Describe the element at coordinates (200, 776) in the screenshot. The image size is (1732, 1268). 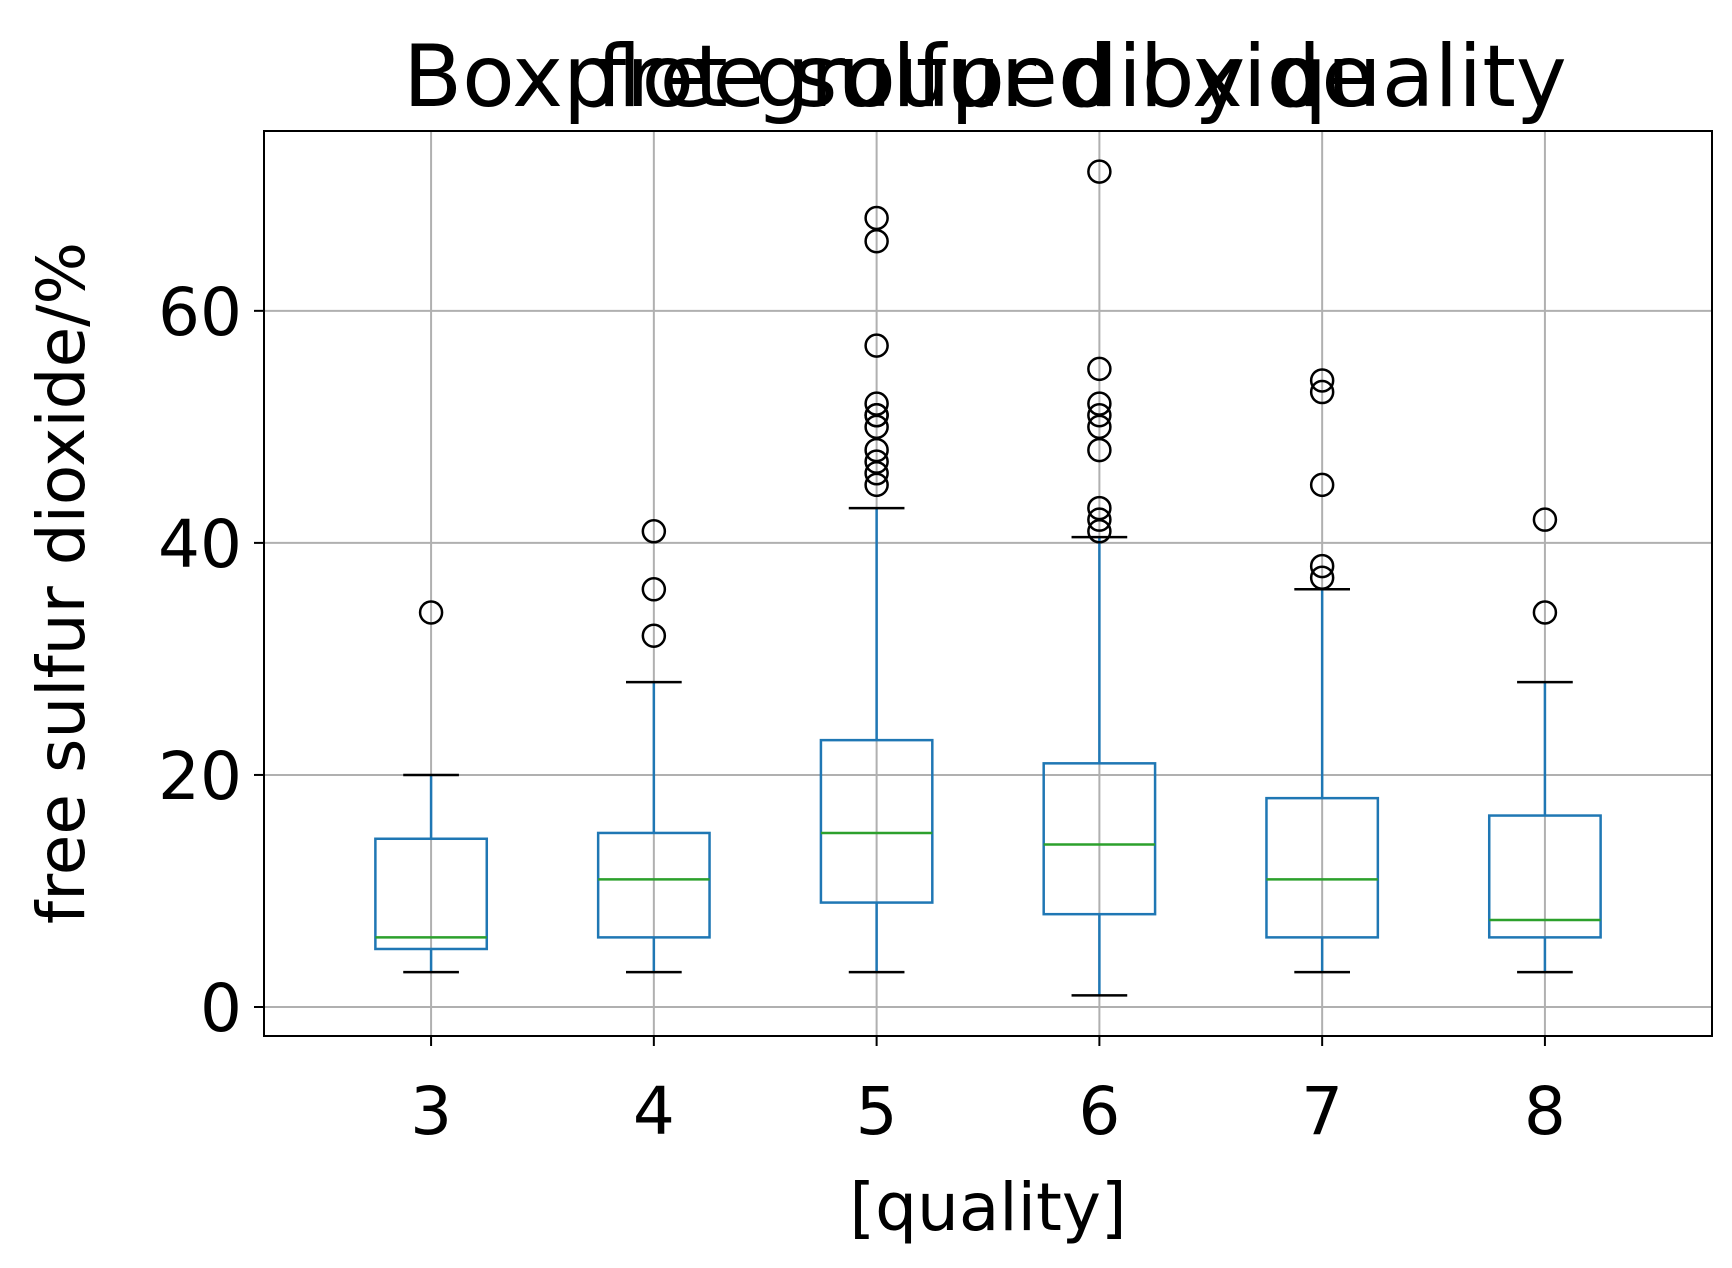
I see `y-tick-label: 20` at that location.